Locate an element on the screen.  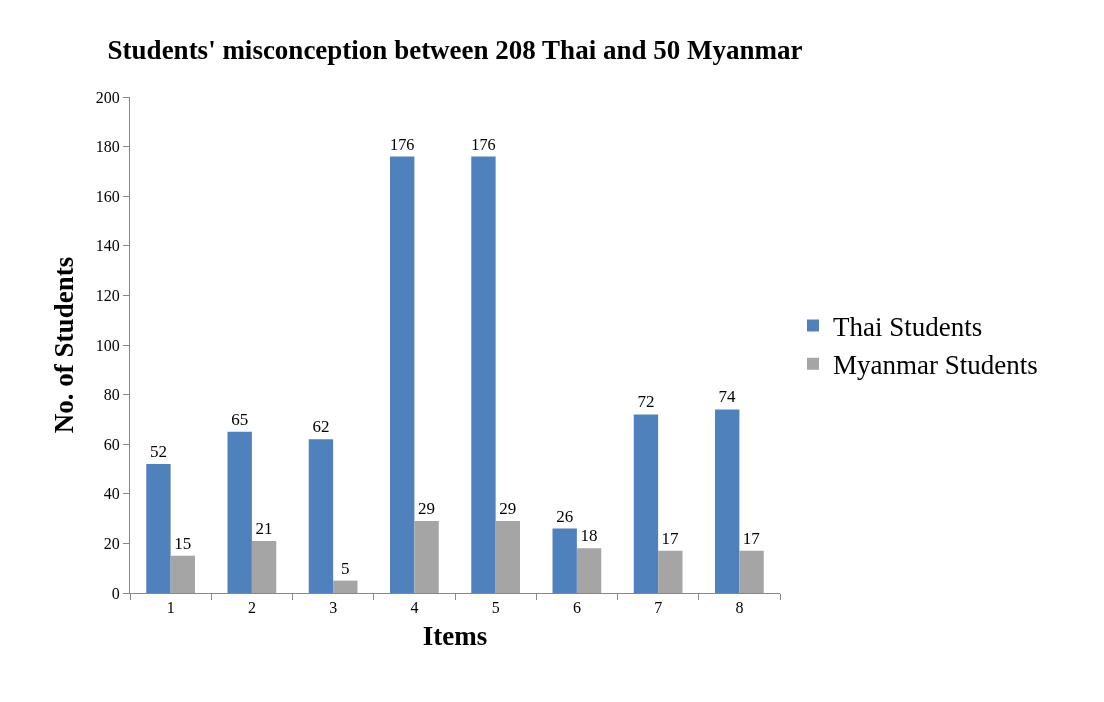
data-label: 62 is located at coordinates (321, 427).